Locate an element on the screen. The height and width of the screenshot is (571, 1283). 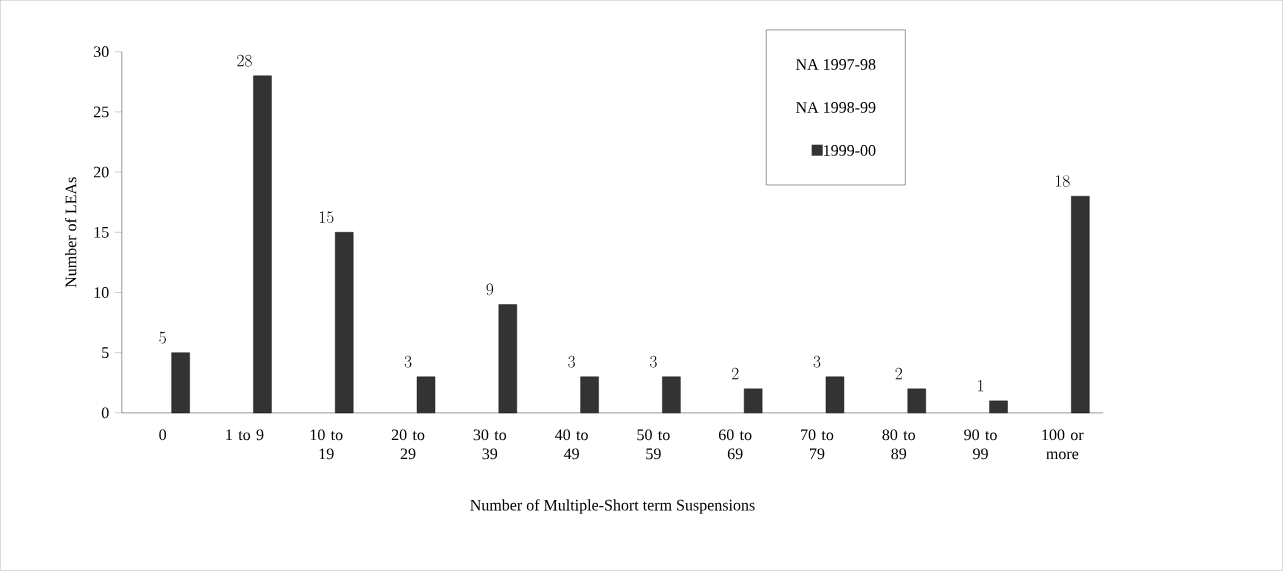
x-tick-label: 50 to 59 is located at coordinates (653, 444).